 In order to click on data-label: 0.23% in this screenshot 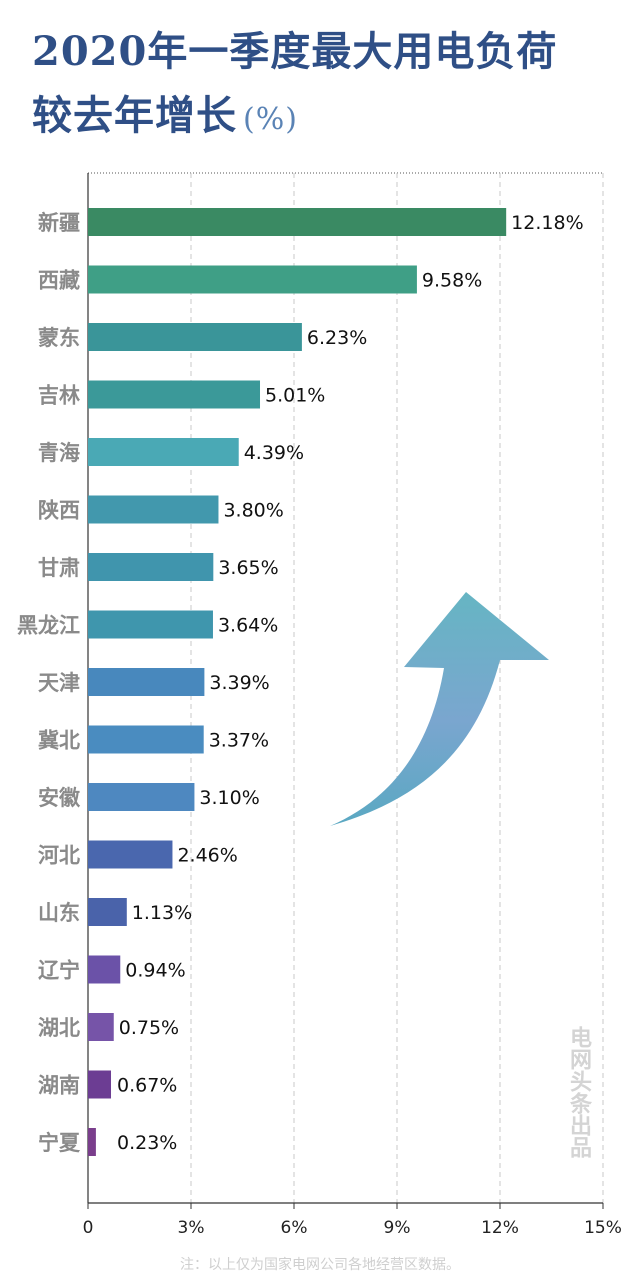, I will do `click(147, 1143)`.